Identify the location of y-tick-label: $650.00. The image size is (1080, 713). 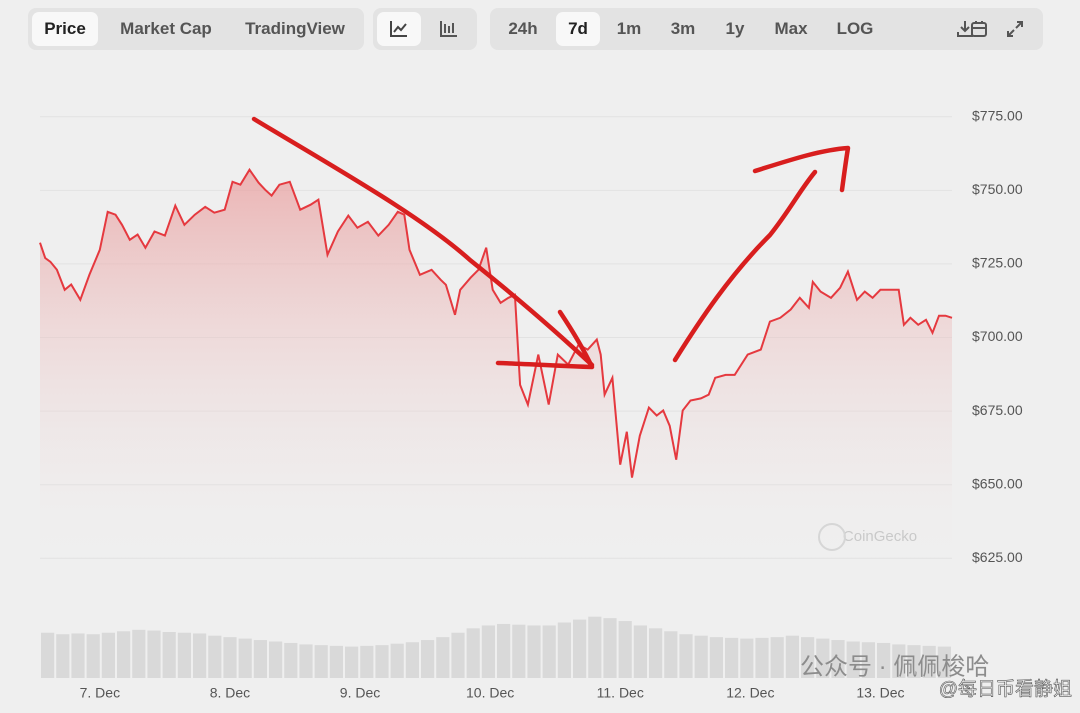
(997, 483).